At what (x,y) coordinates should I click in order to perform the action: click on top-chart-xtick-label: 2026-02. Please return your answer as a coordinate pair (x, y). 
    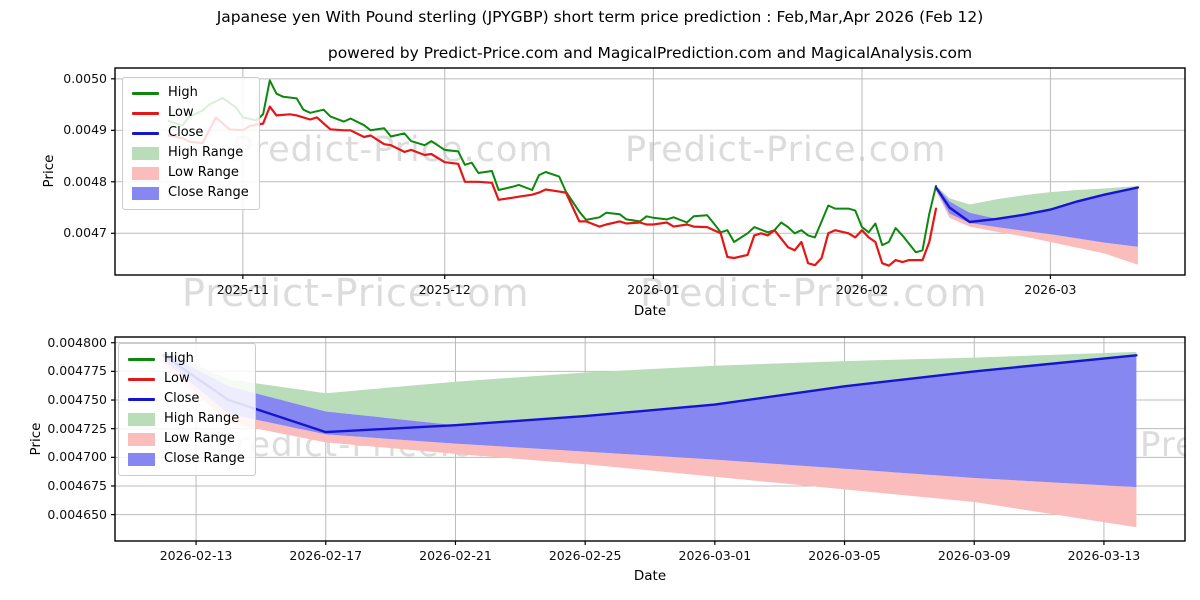
    Looking at the image, I should click on (862, 289).